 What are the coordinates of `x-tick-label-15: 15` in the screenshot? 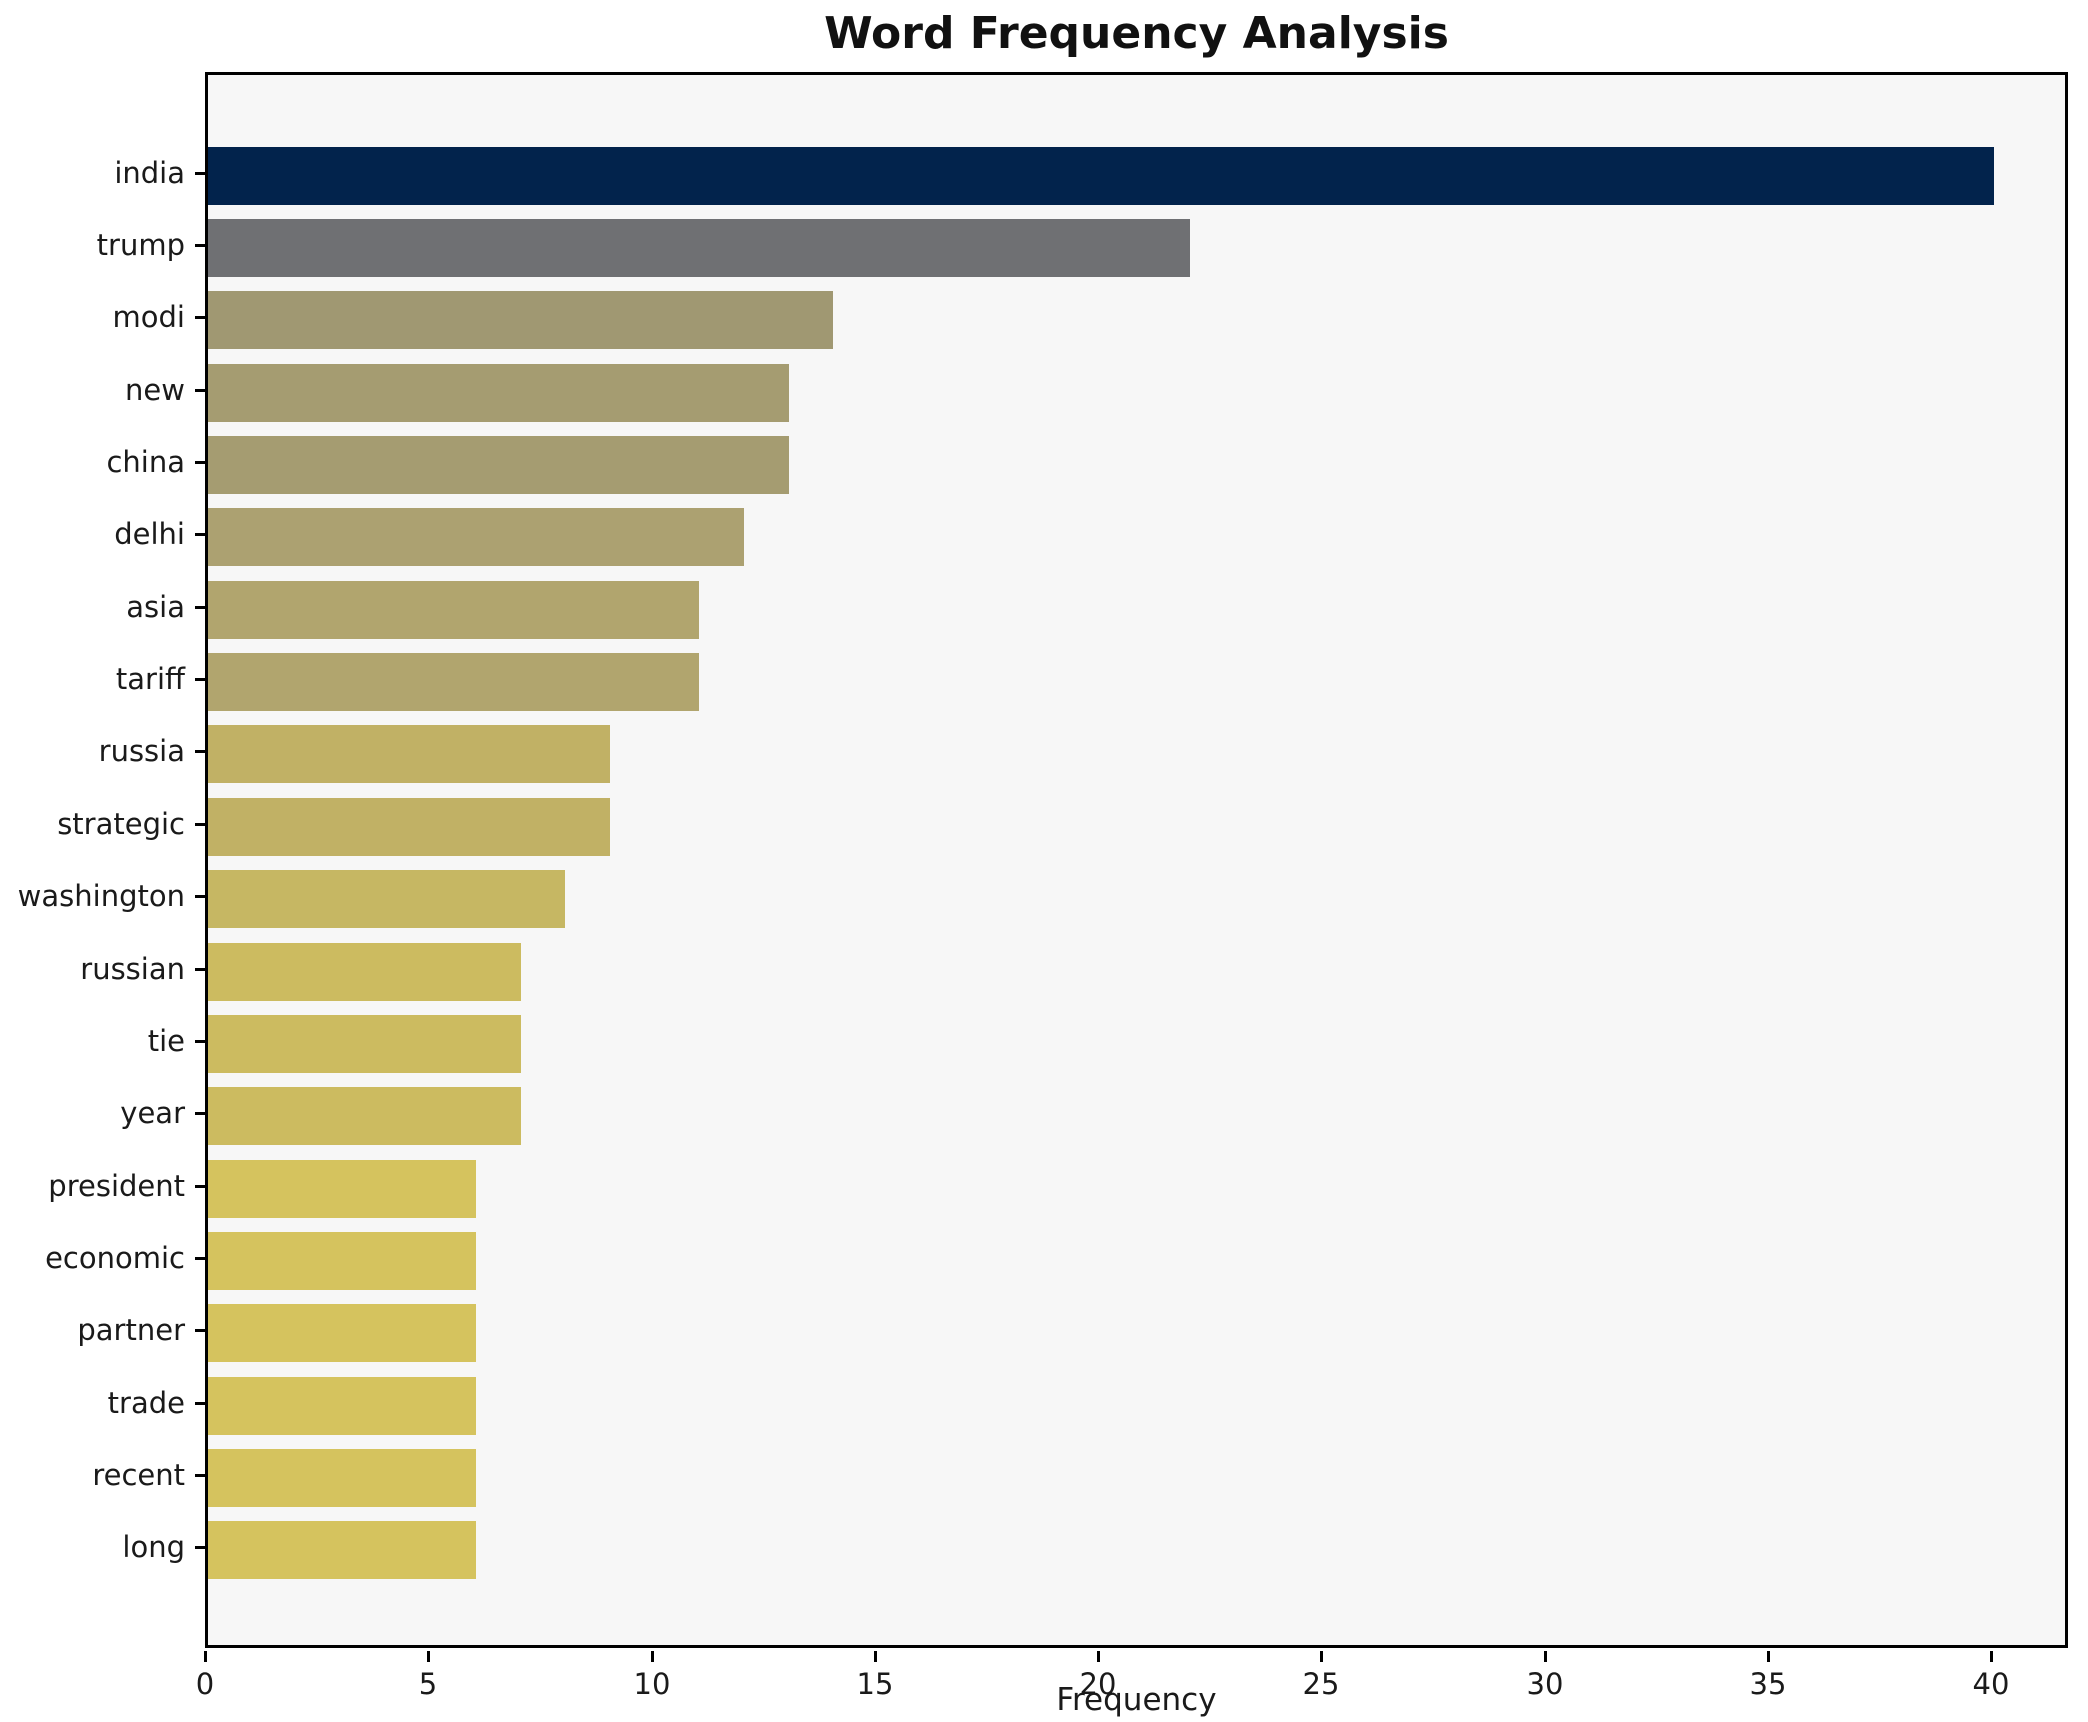 It's located at (875, 1684).